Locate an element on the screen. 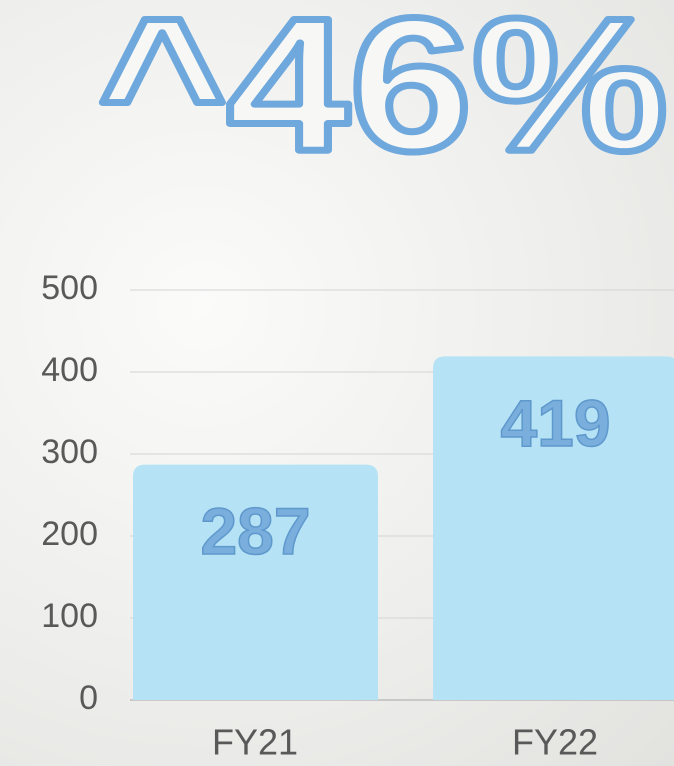 This screenshot has width=674, height=766. value-label: 419 is located at coordinates (555, 423).